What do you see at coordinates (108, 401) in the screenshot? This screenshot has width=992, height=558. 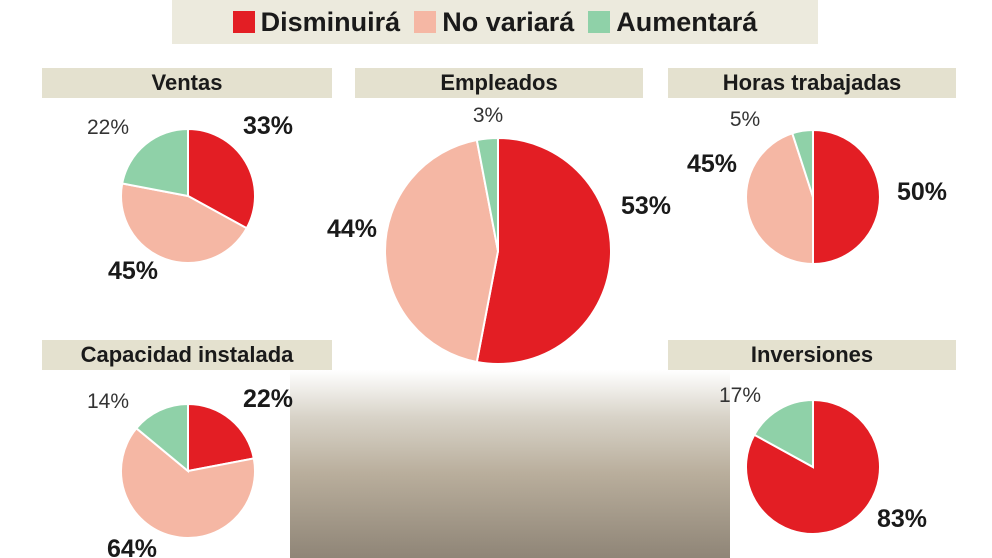 I see `pie-3-label-2: 14%` at bounding box center [108, 401].